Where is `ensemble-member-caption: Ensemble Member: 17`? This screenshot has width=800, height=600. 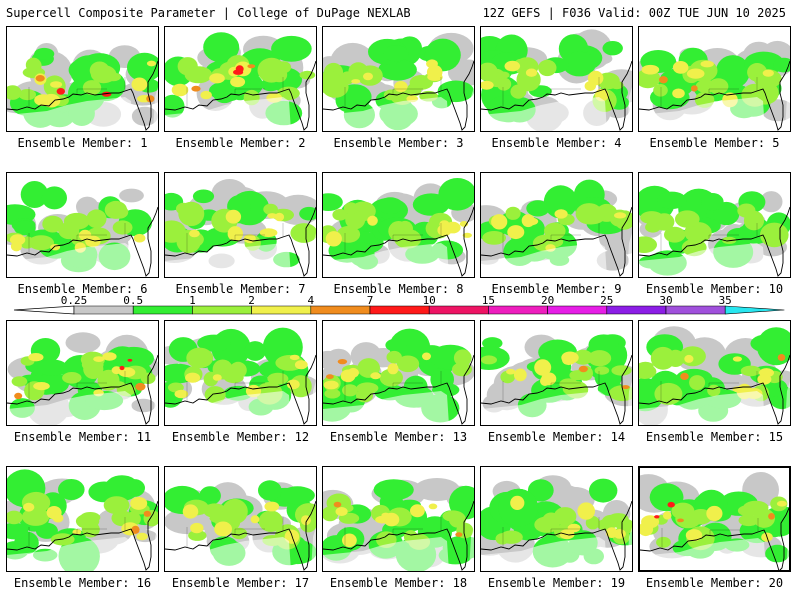
ensemble-member-caption: Ensemble Member: 17 is located at coordinates (240, 583).